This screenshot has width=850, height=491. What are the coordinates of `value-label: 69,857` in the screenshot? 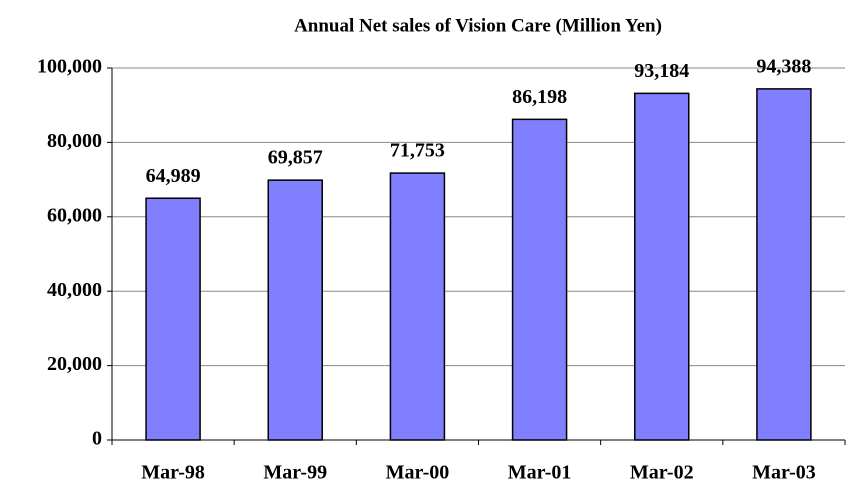 It's located at (295, 158).